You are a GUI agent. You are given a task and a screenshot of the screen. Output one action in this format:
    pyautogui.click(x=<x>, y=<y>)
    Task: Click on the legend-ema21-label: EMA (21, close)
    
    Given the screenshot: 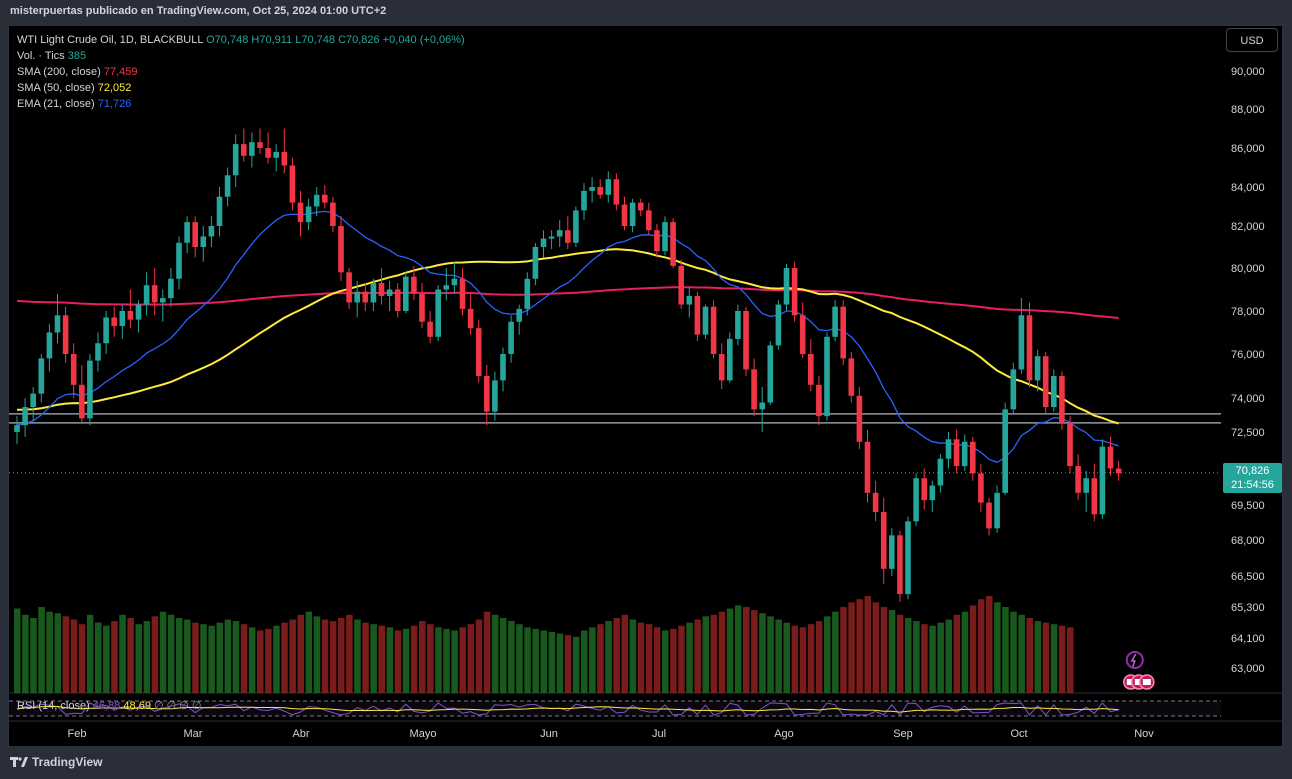 What is the action you would take?
    pyautogui.click(x=56, y=104)
    